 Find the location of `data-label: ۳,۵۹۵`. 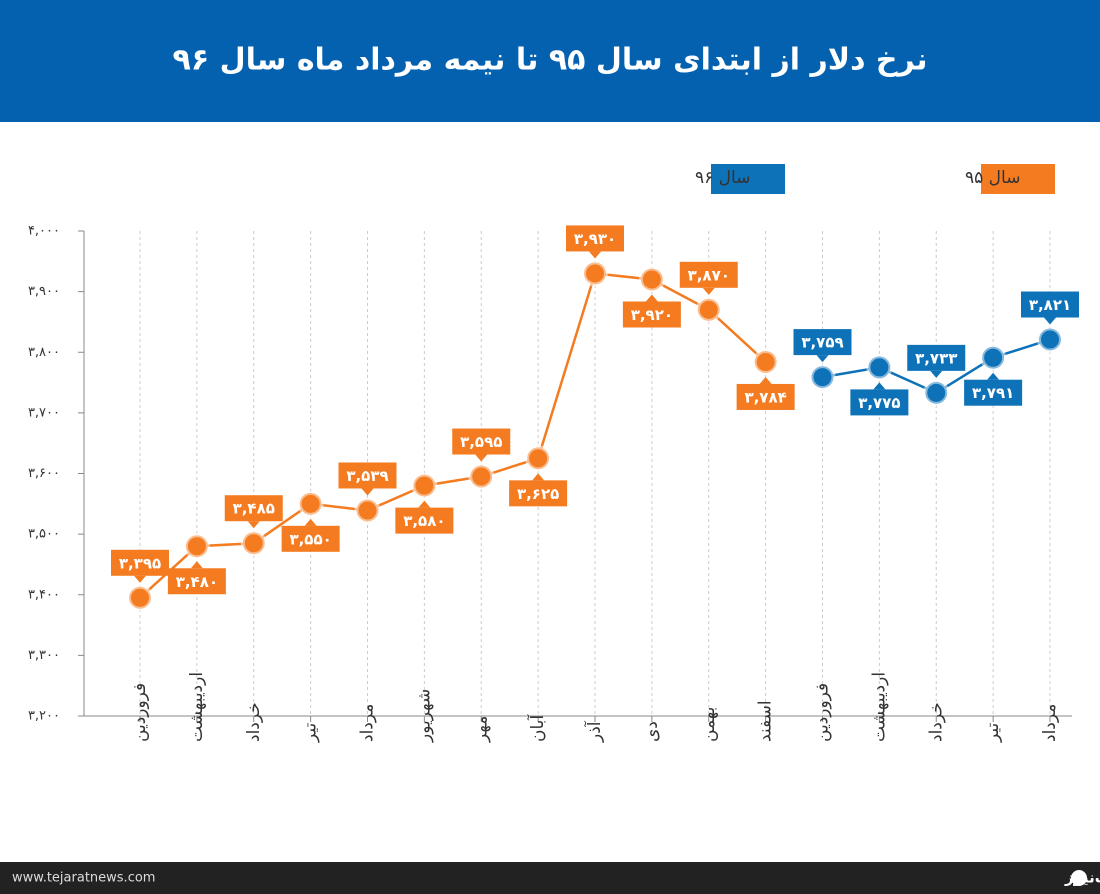

data-label: ۳,۵۹۵ is located at coordinates (481, 442).